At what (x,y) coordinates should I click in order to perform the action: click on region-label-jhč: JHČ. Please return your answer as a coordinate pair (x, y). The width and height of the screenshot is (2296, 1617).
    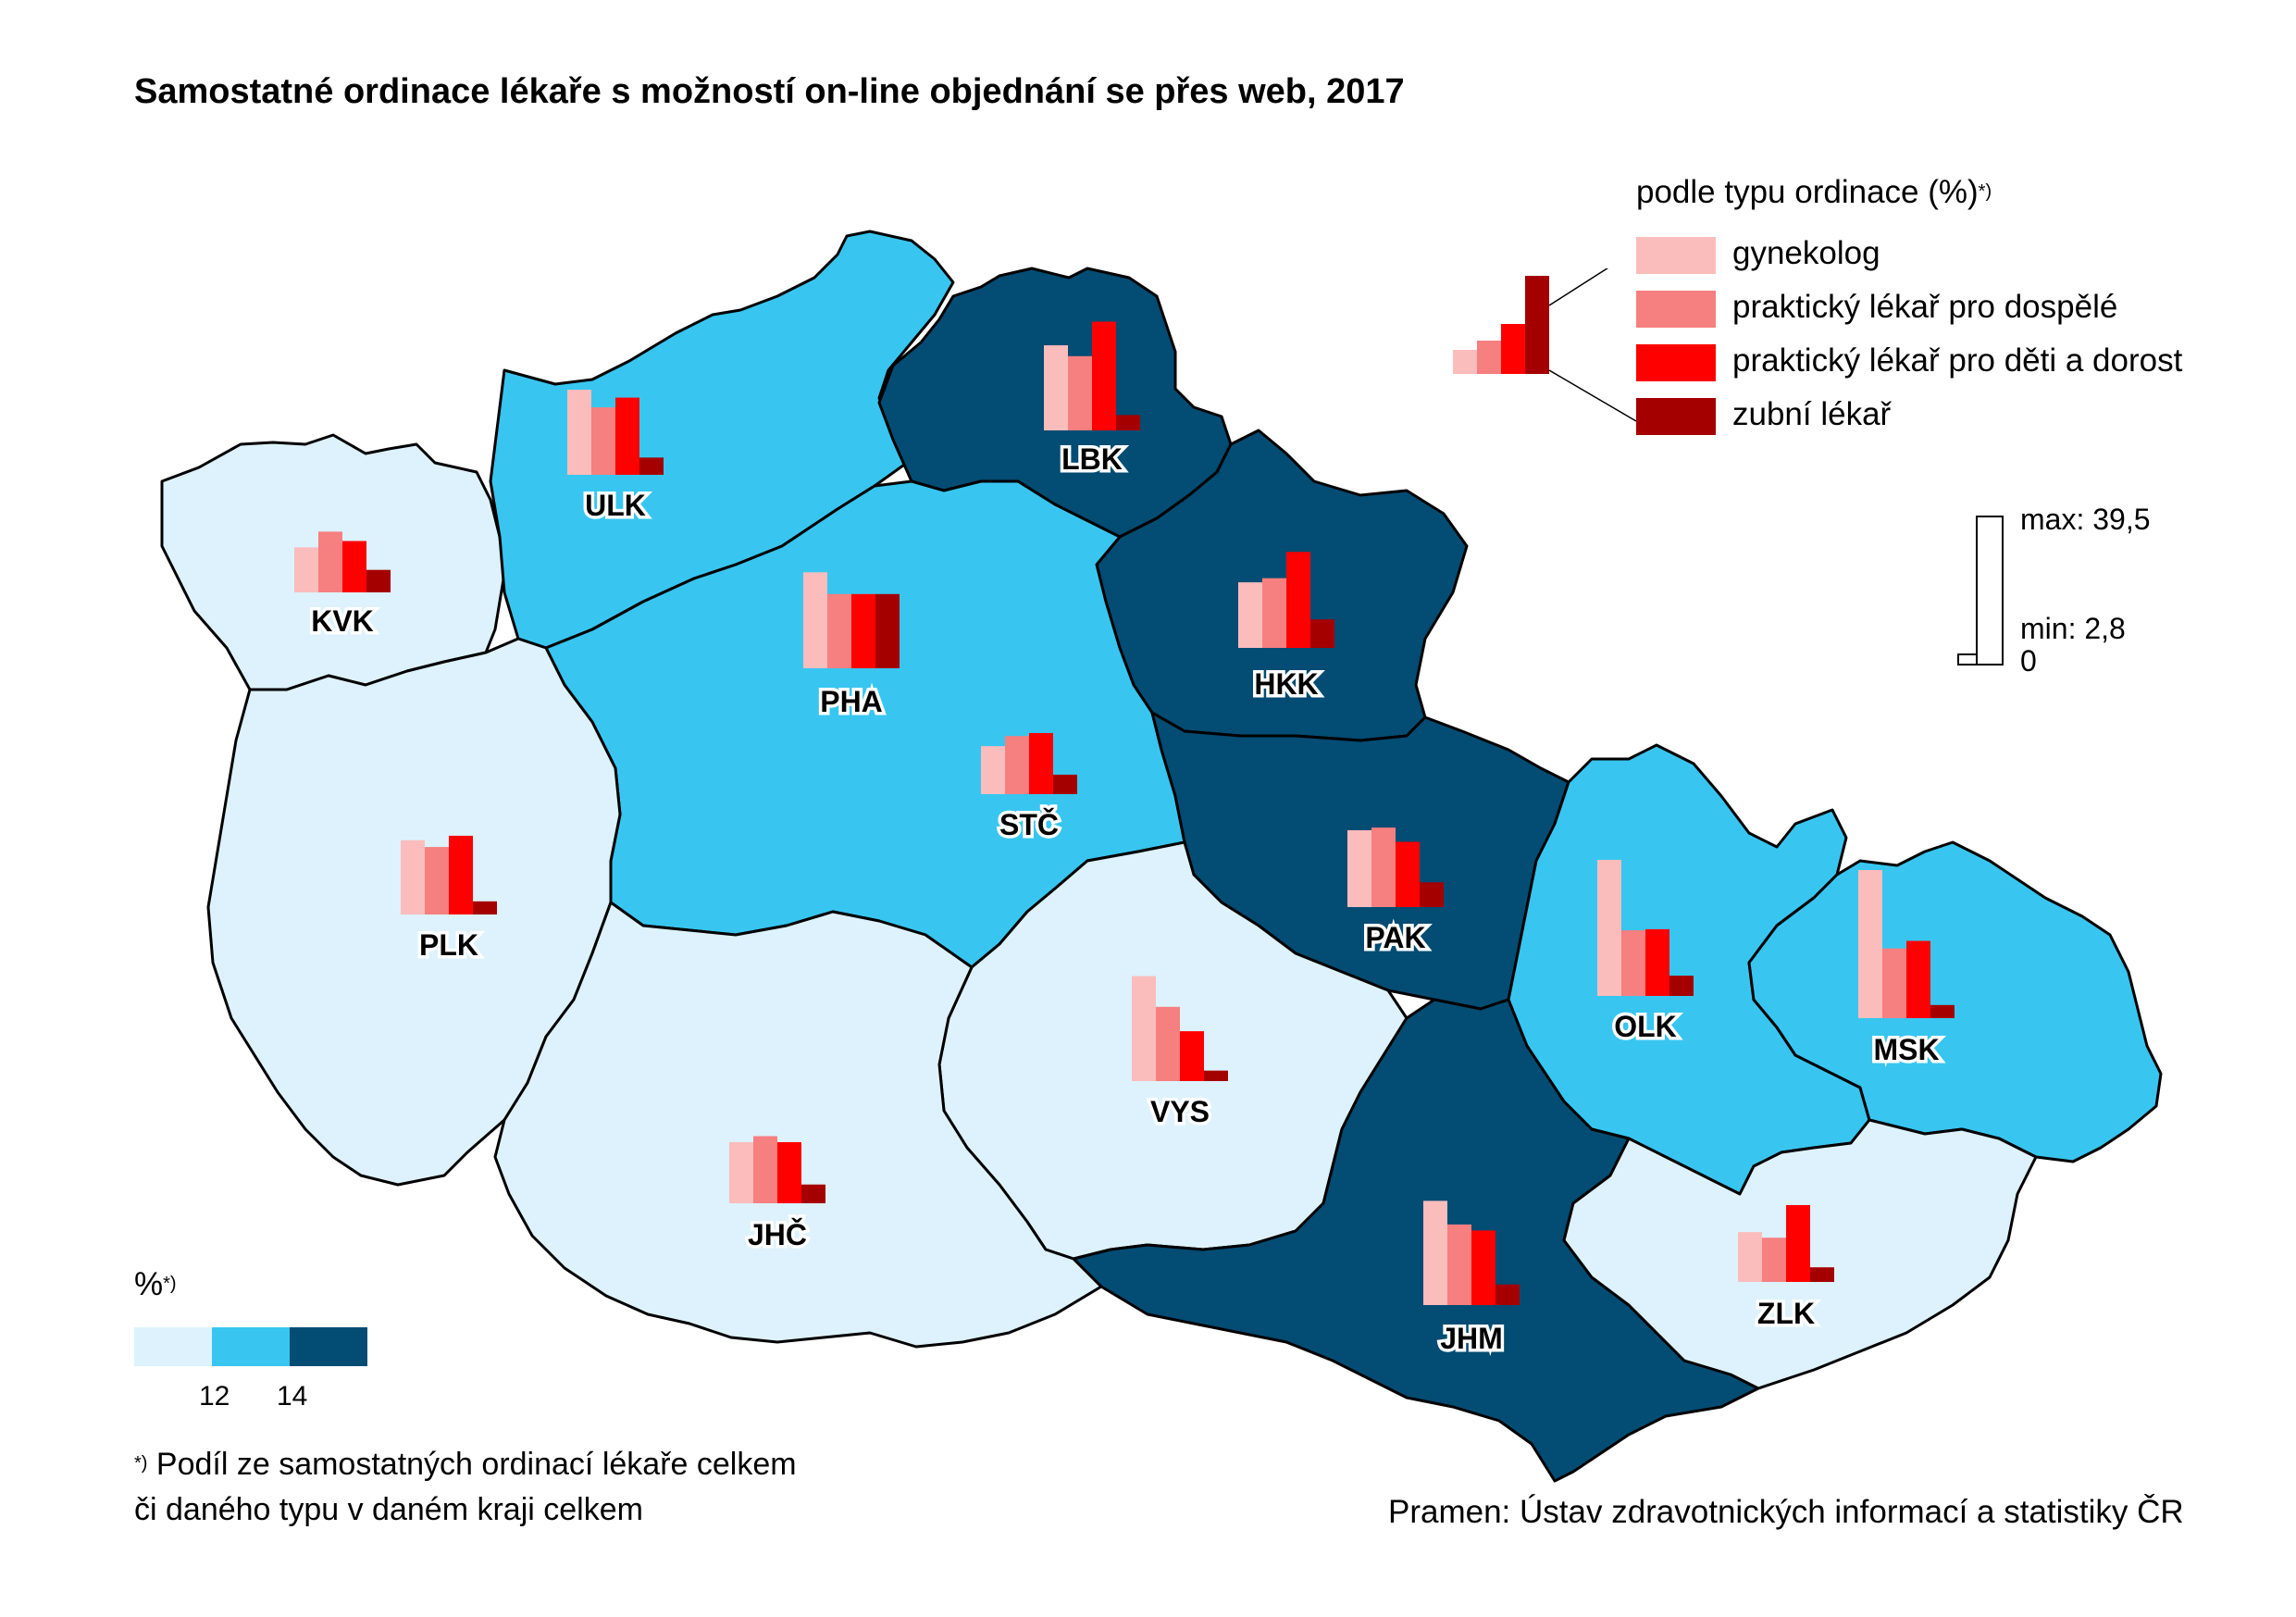
    Looking at the image, I should click on (778, 1235).